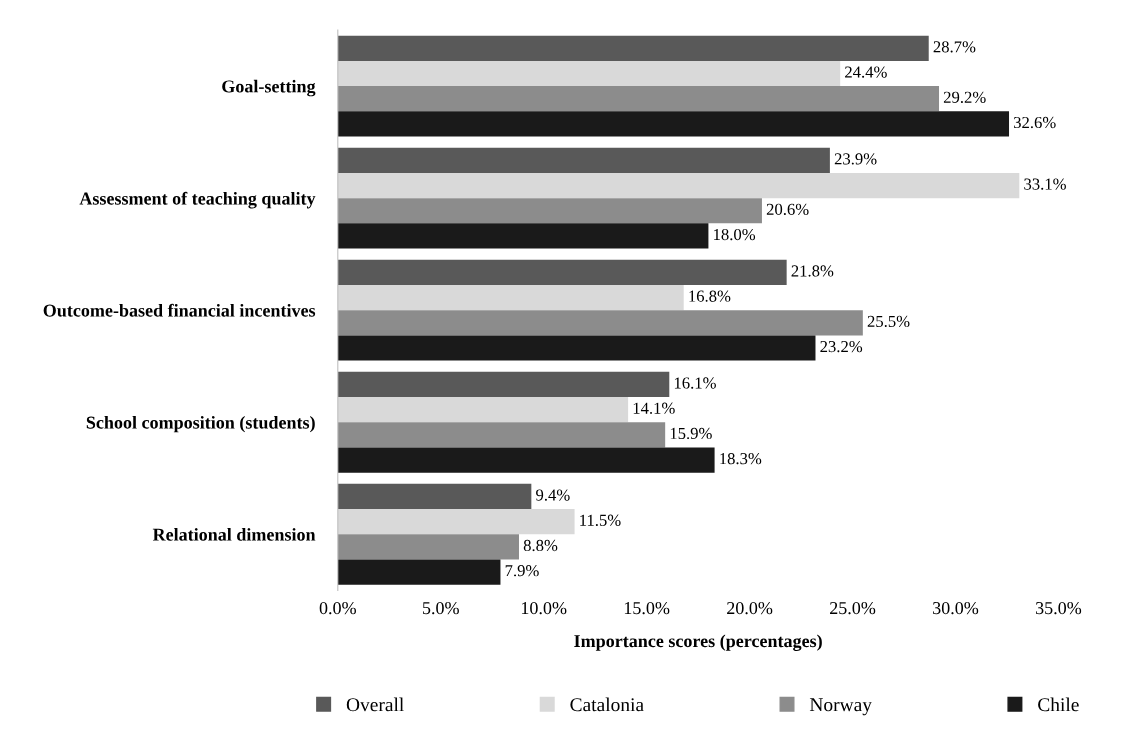 This screenshot has height=752, width=1126. Describe the element at coordinates (522, 571) in the screenshot. I see `data-label: 7.9%` at that location.